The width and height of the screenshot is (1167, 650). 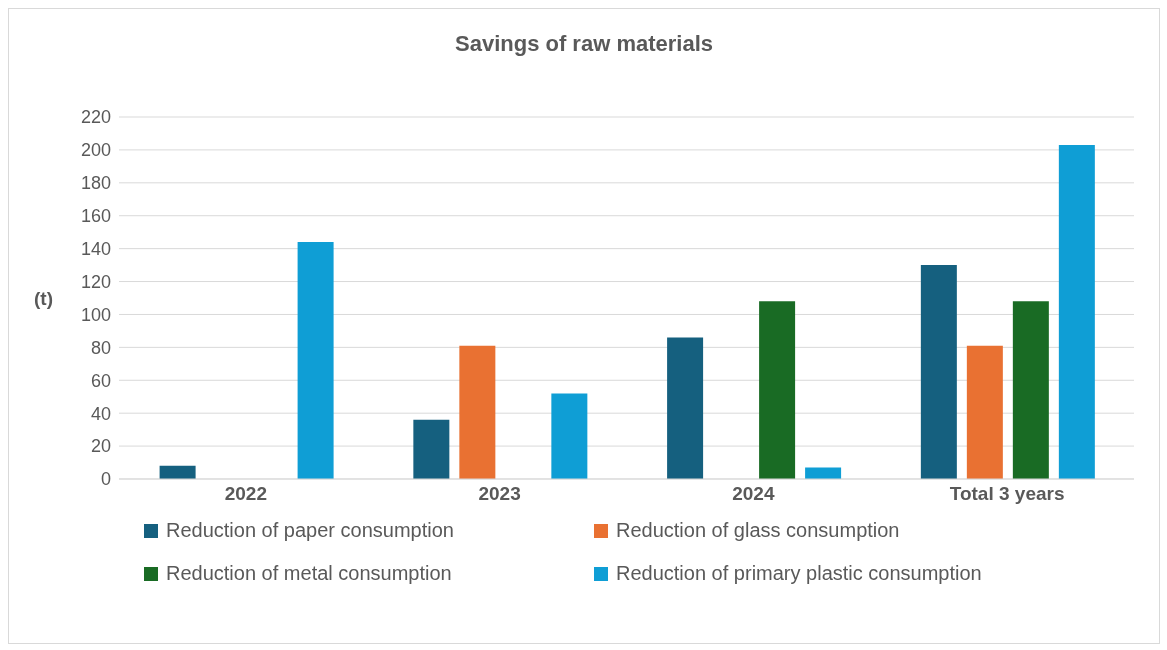 I want to click on y-tick-label: 40, so click(x=100, y=413).